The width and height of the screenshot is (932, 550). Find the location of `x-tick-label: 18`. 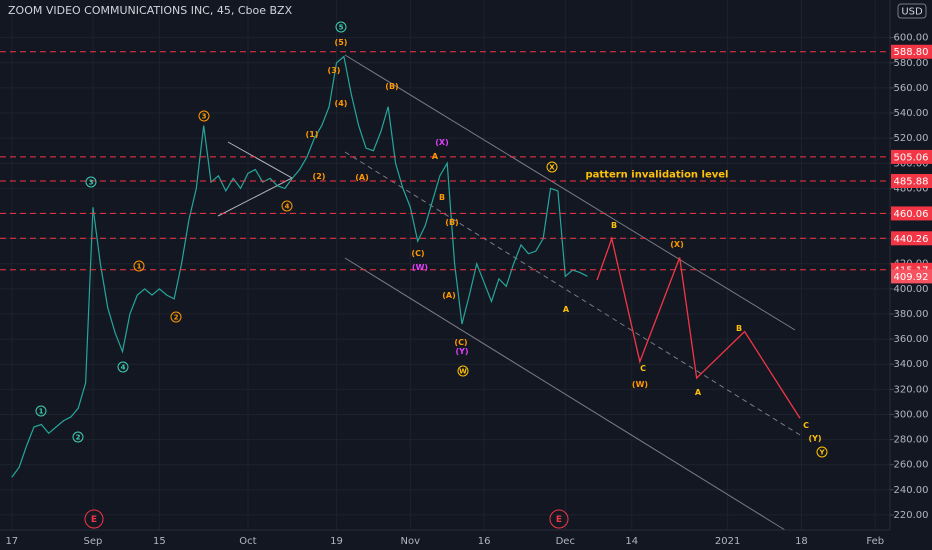

x-tick-label: 18 is located at coordinates (801, 541).